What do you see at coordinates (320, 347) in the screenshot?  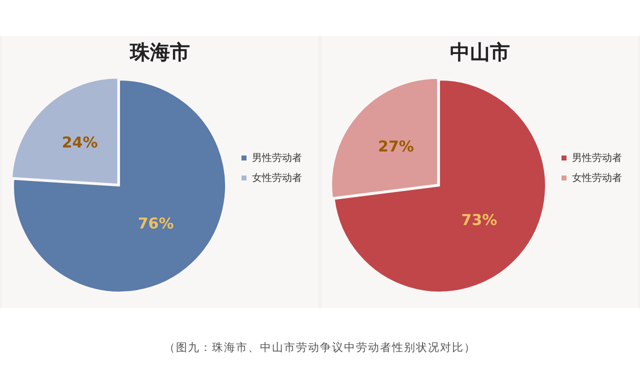 I see `text: （图九：珠海市、中山市劳动争议中劳动者性别状况对比）` at bounding box center [320, 347].